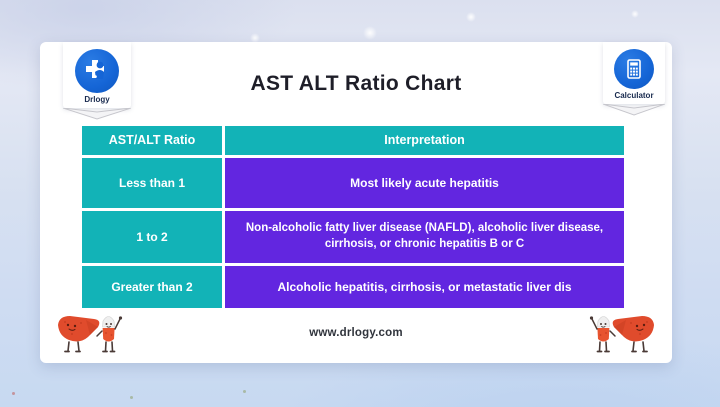  What do you see at coordinates (152, 287) in the screenshot?
I see `table-cell-ratio: Greater than 2` at bounding box center [152, 287].